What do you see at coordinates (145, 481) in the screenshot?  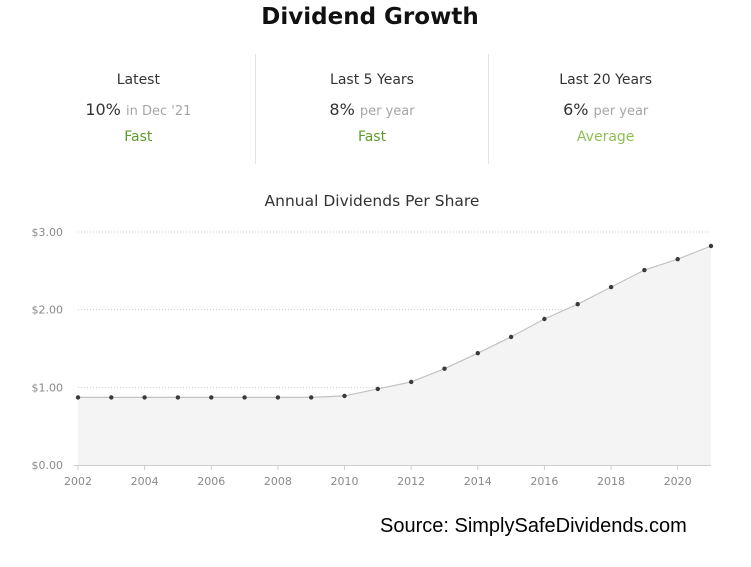 I see `x-tick-label: 2004` at bounding box center [145, 481].